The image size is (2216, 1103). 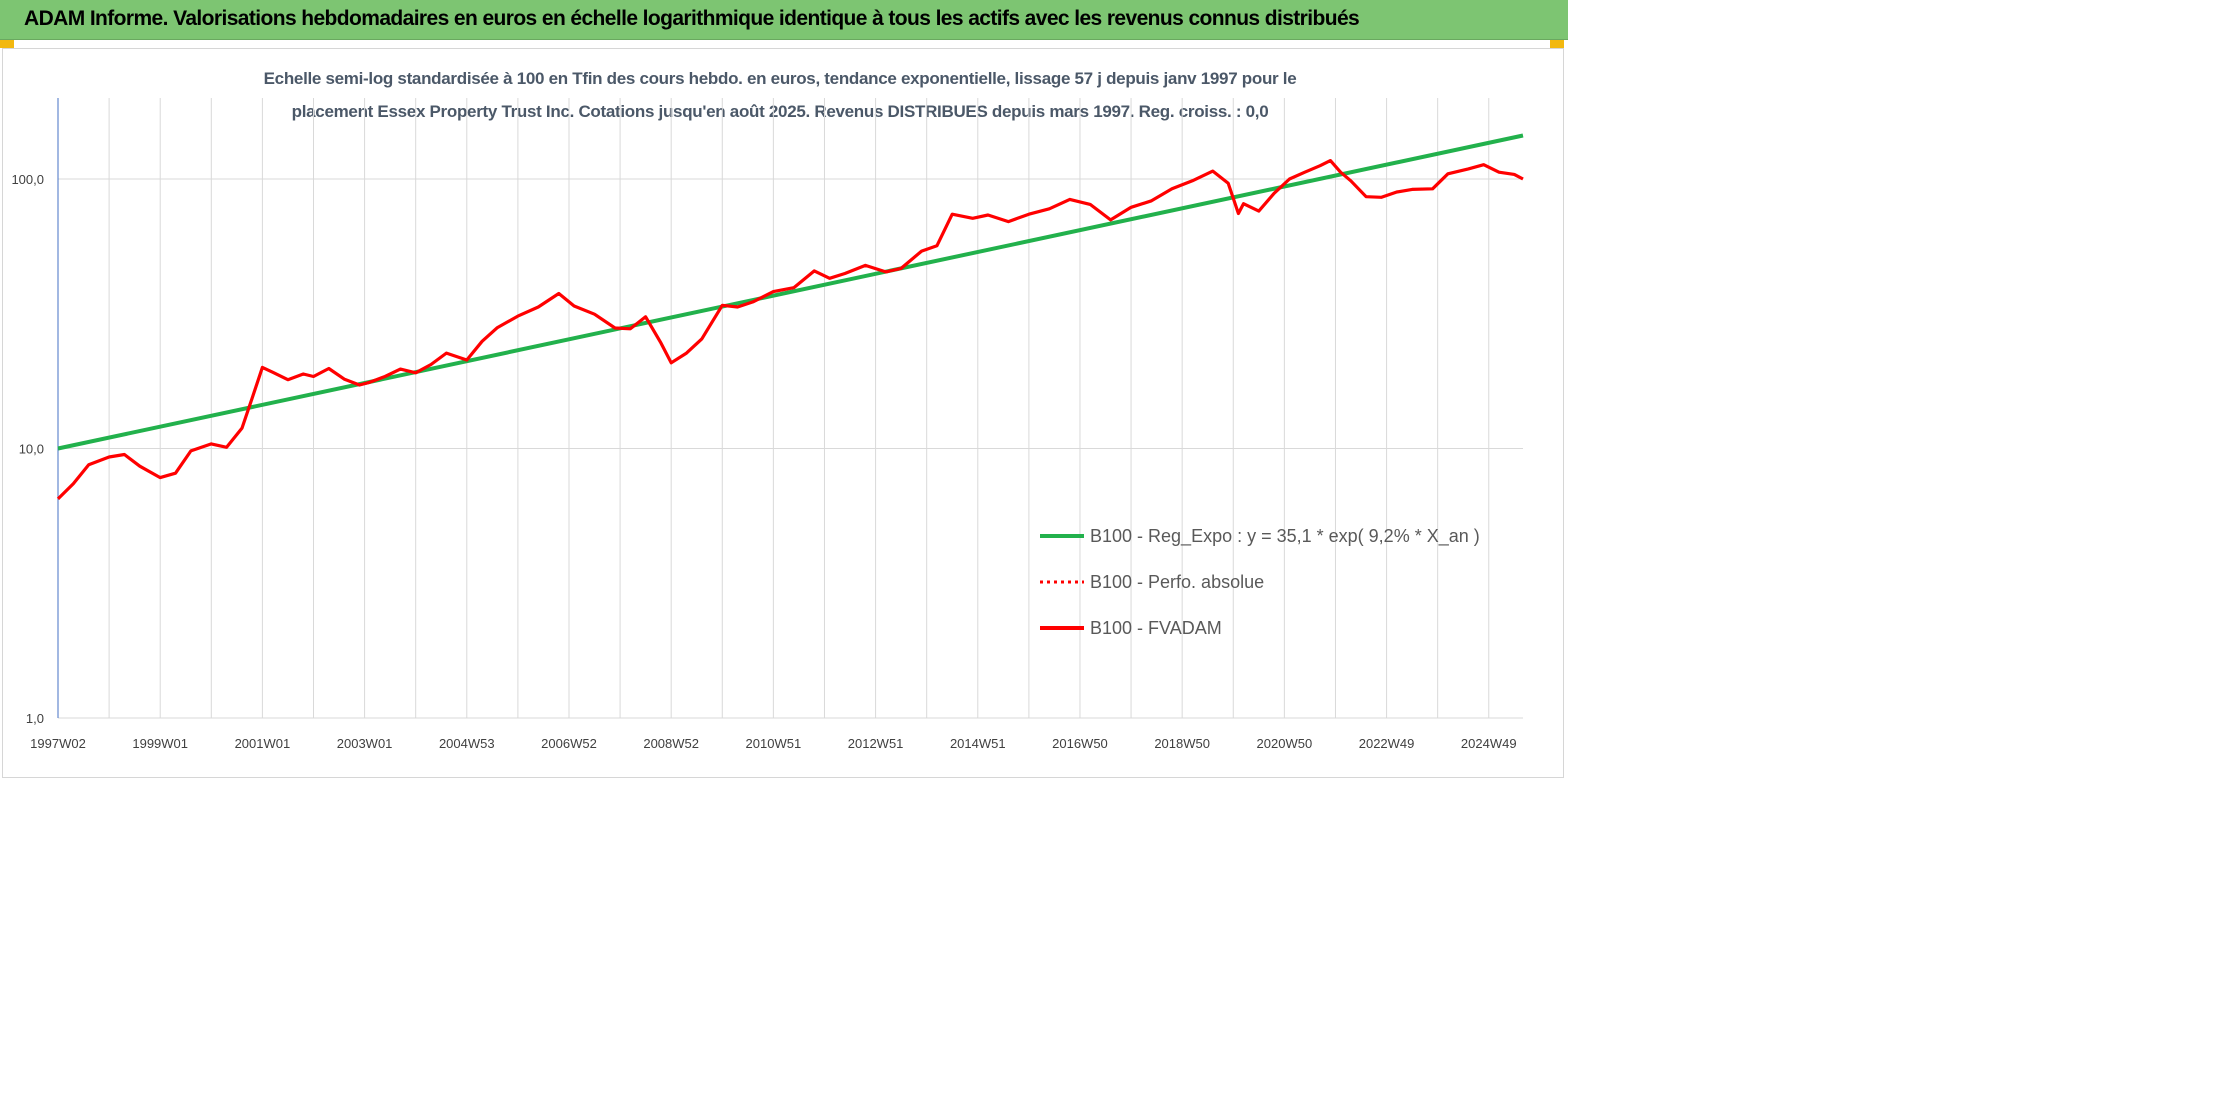 I want to click on x-tick-label: 2018W50, so click(x=1182, y=743).